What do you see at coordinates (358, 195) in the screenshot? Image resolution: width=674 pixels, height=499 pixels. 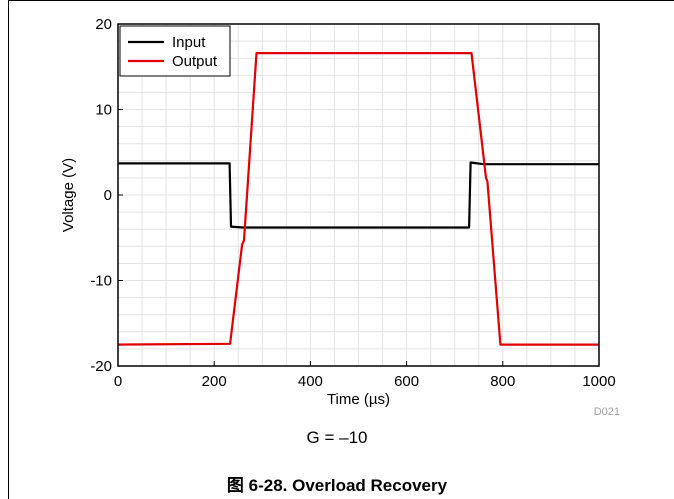 I see `series-line-input` at bounding box center [358, 195].